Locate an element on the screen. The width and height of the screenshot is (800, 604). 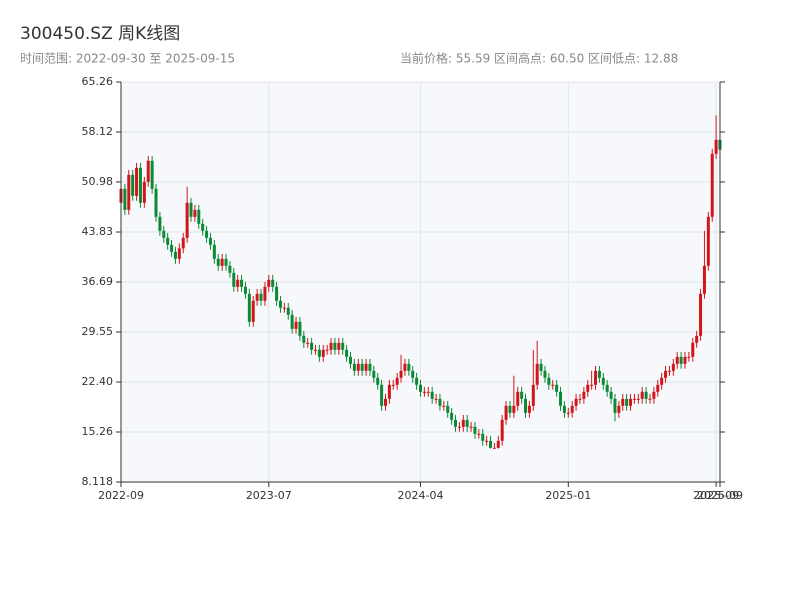
y-tick-label: 15.26 is located at coordinates (98, 431).